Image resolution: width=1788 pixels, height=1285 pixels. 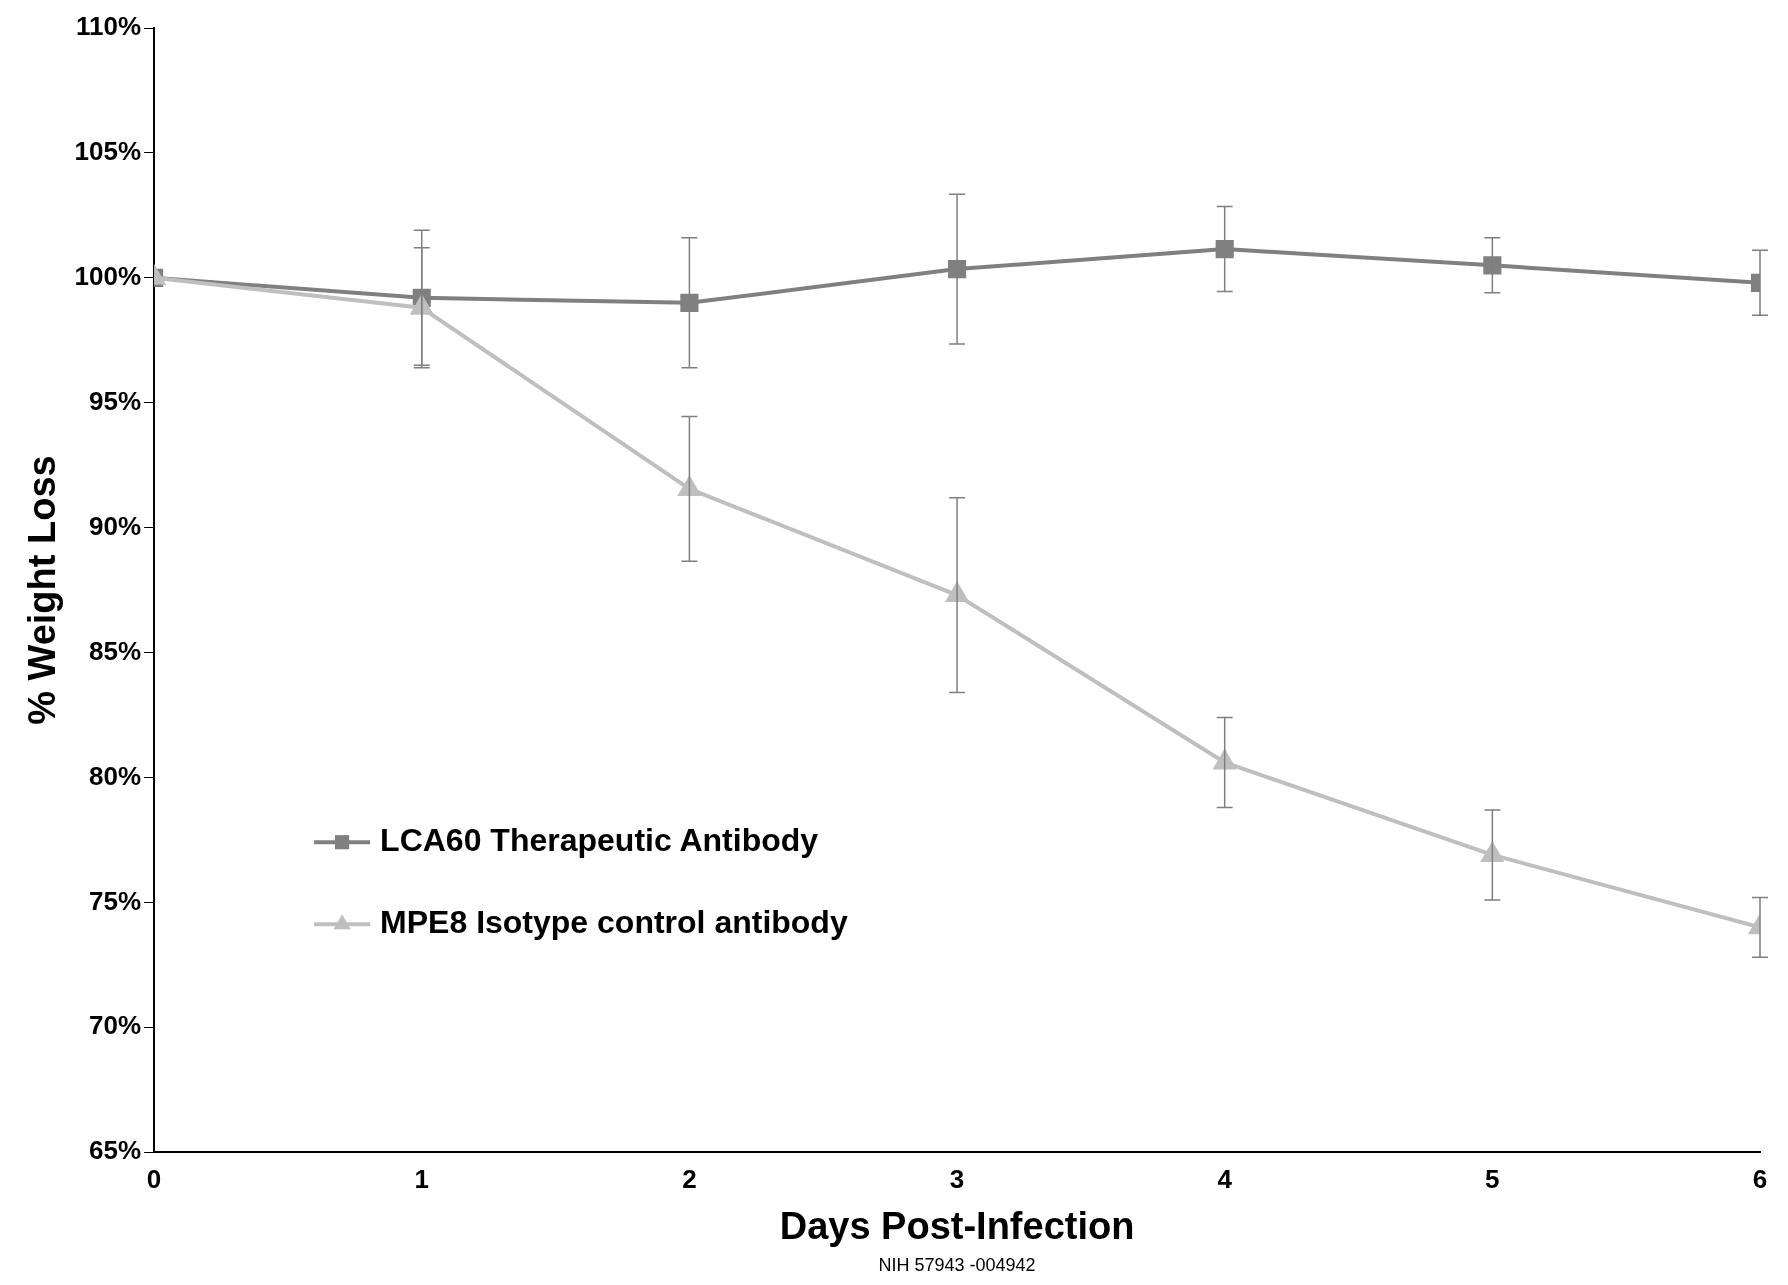 What do you see at coordinates (1225, 1178) in the screenshot?
I see `x-tick-label: 4` at bounding box center [1225, 1178].